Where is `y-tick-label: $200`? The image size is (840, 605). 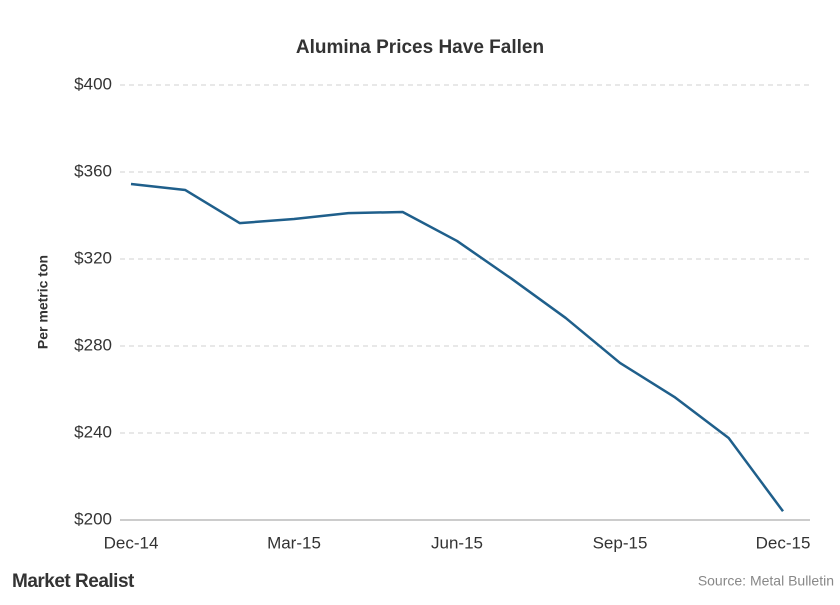 y-tick-label: $200 is located at coordinates (93, 518).